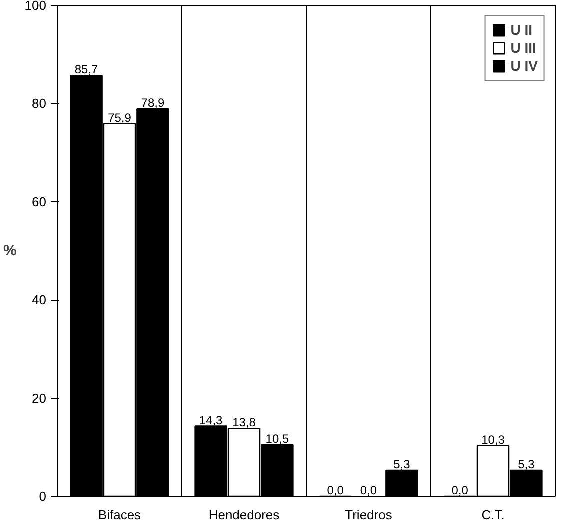 This screenshot has width=577, height=531. What do you see at coordinates (521, 30) in the screenshot?
I see `legend-label: U II` at bounding box center [521, 30].